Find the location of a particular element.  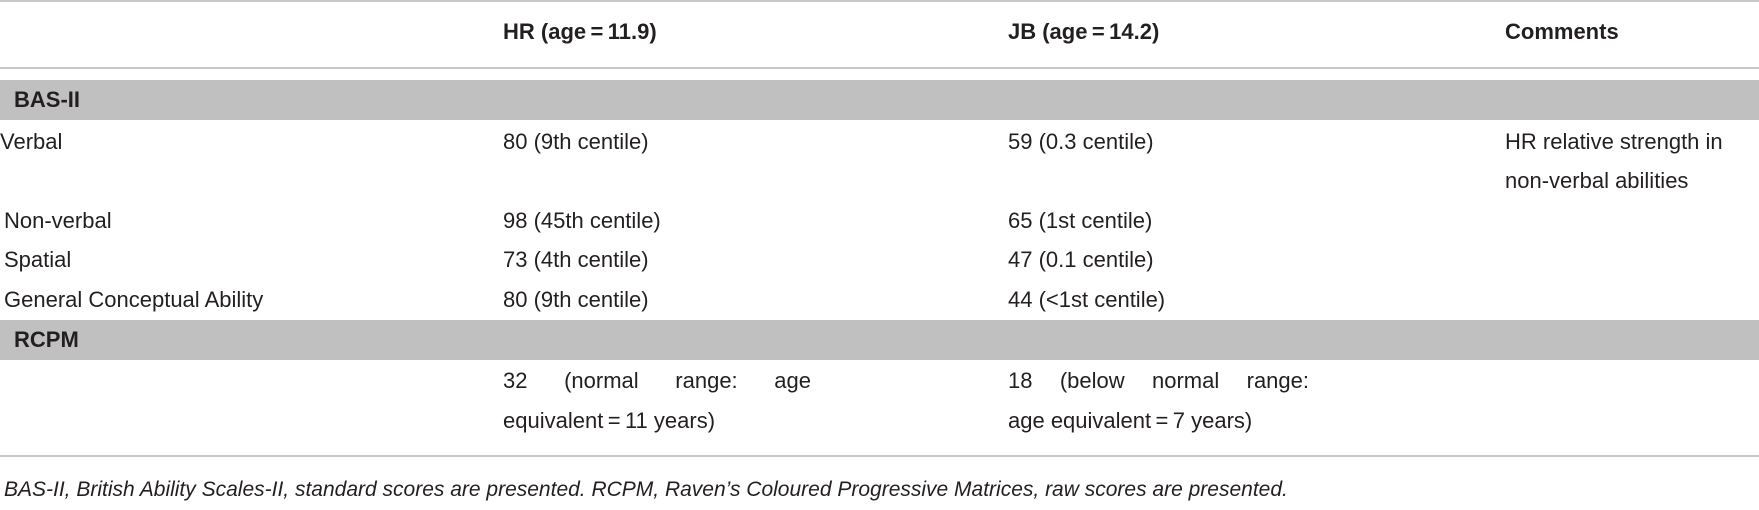

jb-score-line: age equivalent = 7 years) is located at coordinates (1130, 420).